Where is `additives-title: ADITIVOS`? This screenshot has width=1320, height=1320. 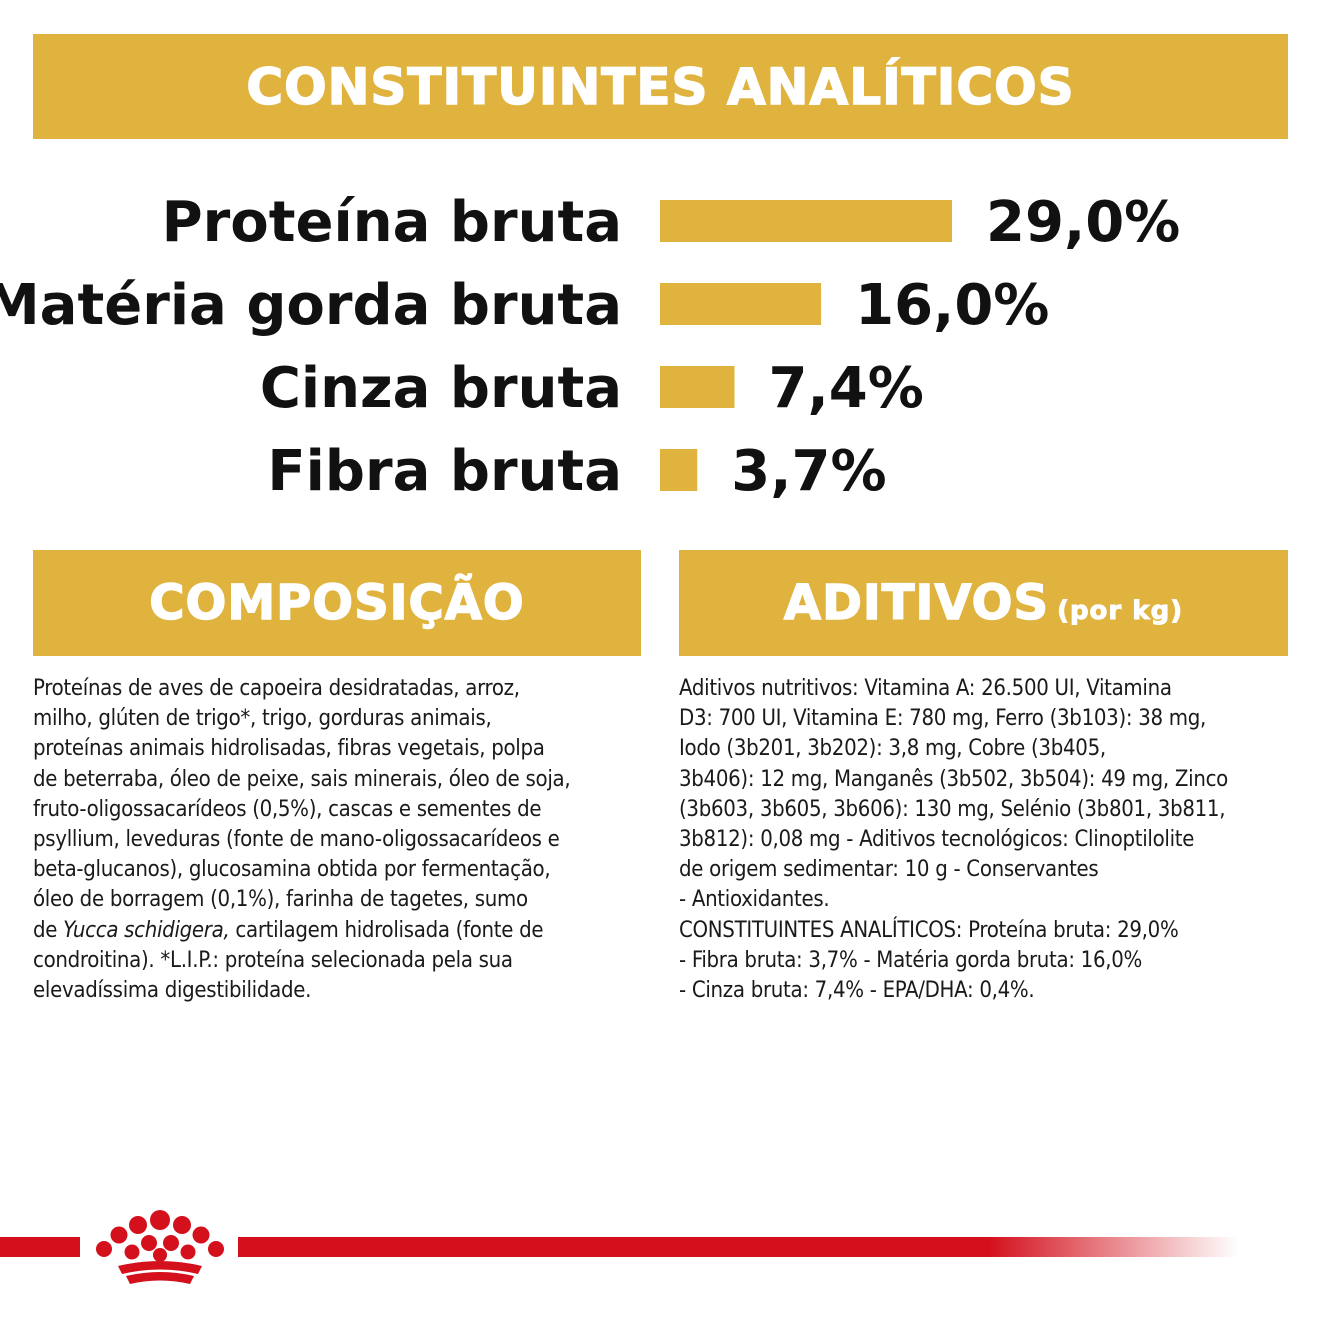 additives-title: ADITIVOS is located at coordinates (916, 603).